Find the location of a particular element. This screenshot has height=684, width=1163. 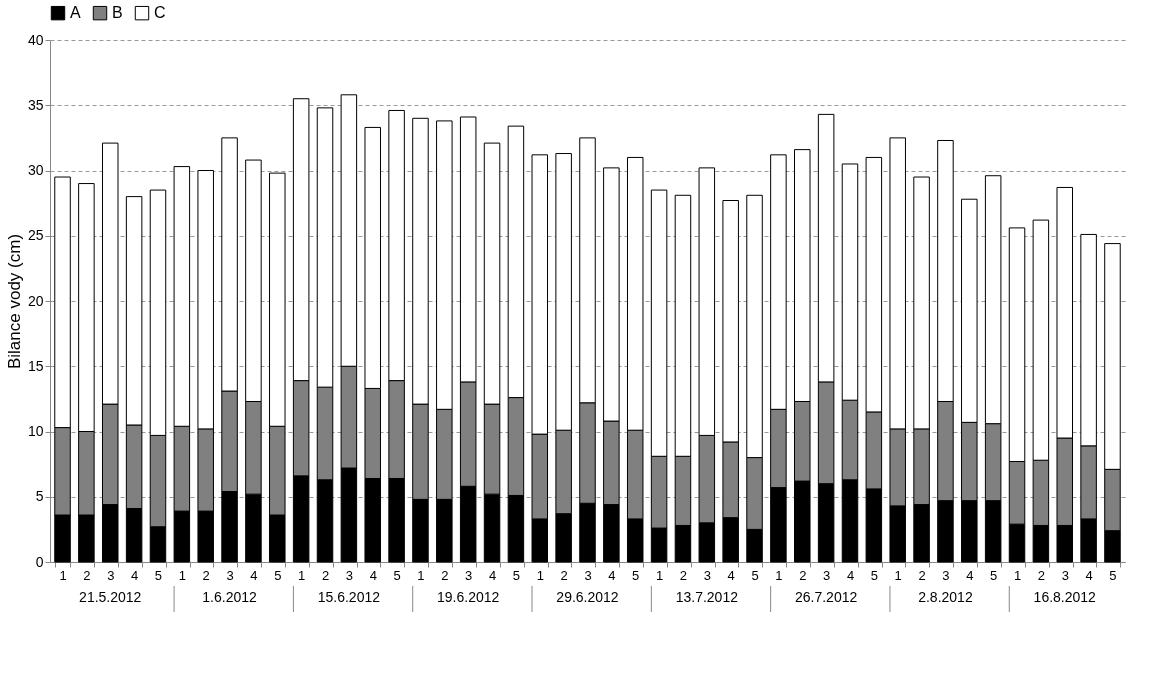

text: 13.7.2012 is located at coordinates (707, 597).